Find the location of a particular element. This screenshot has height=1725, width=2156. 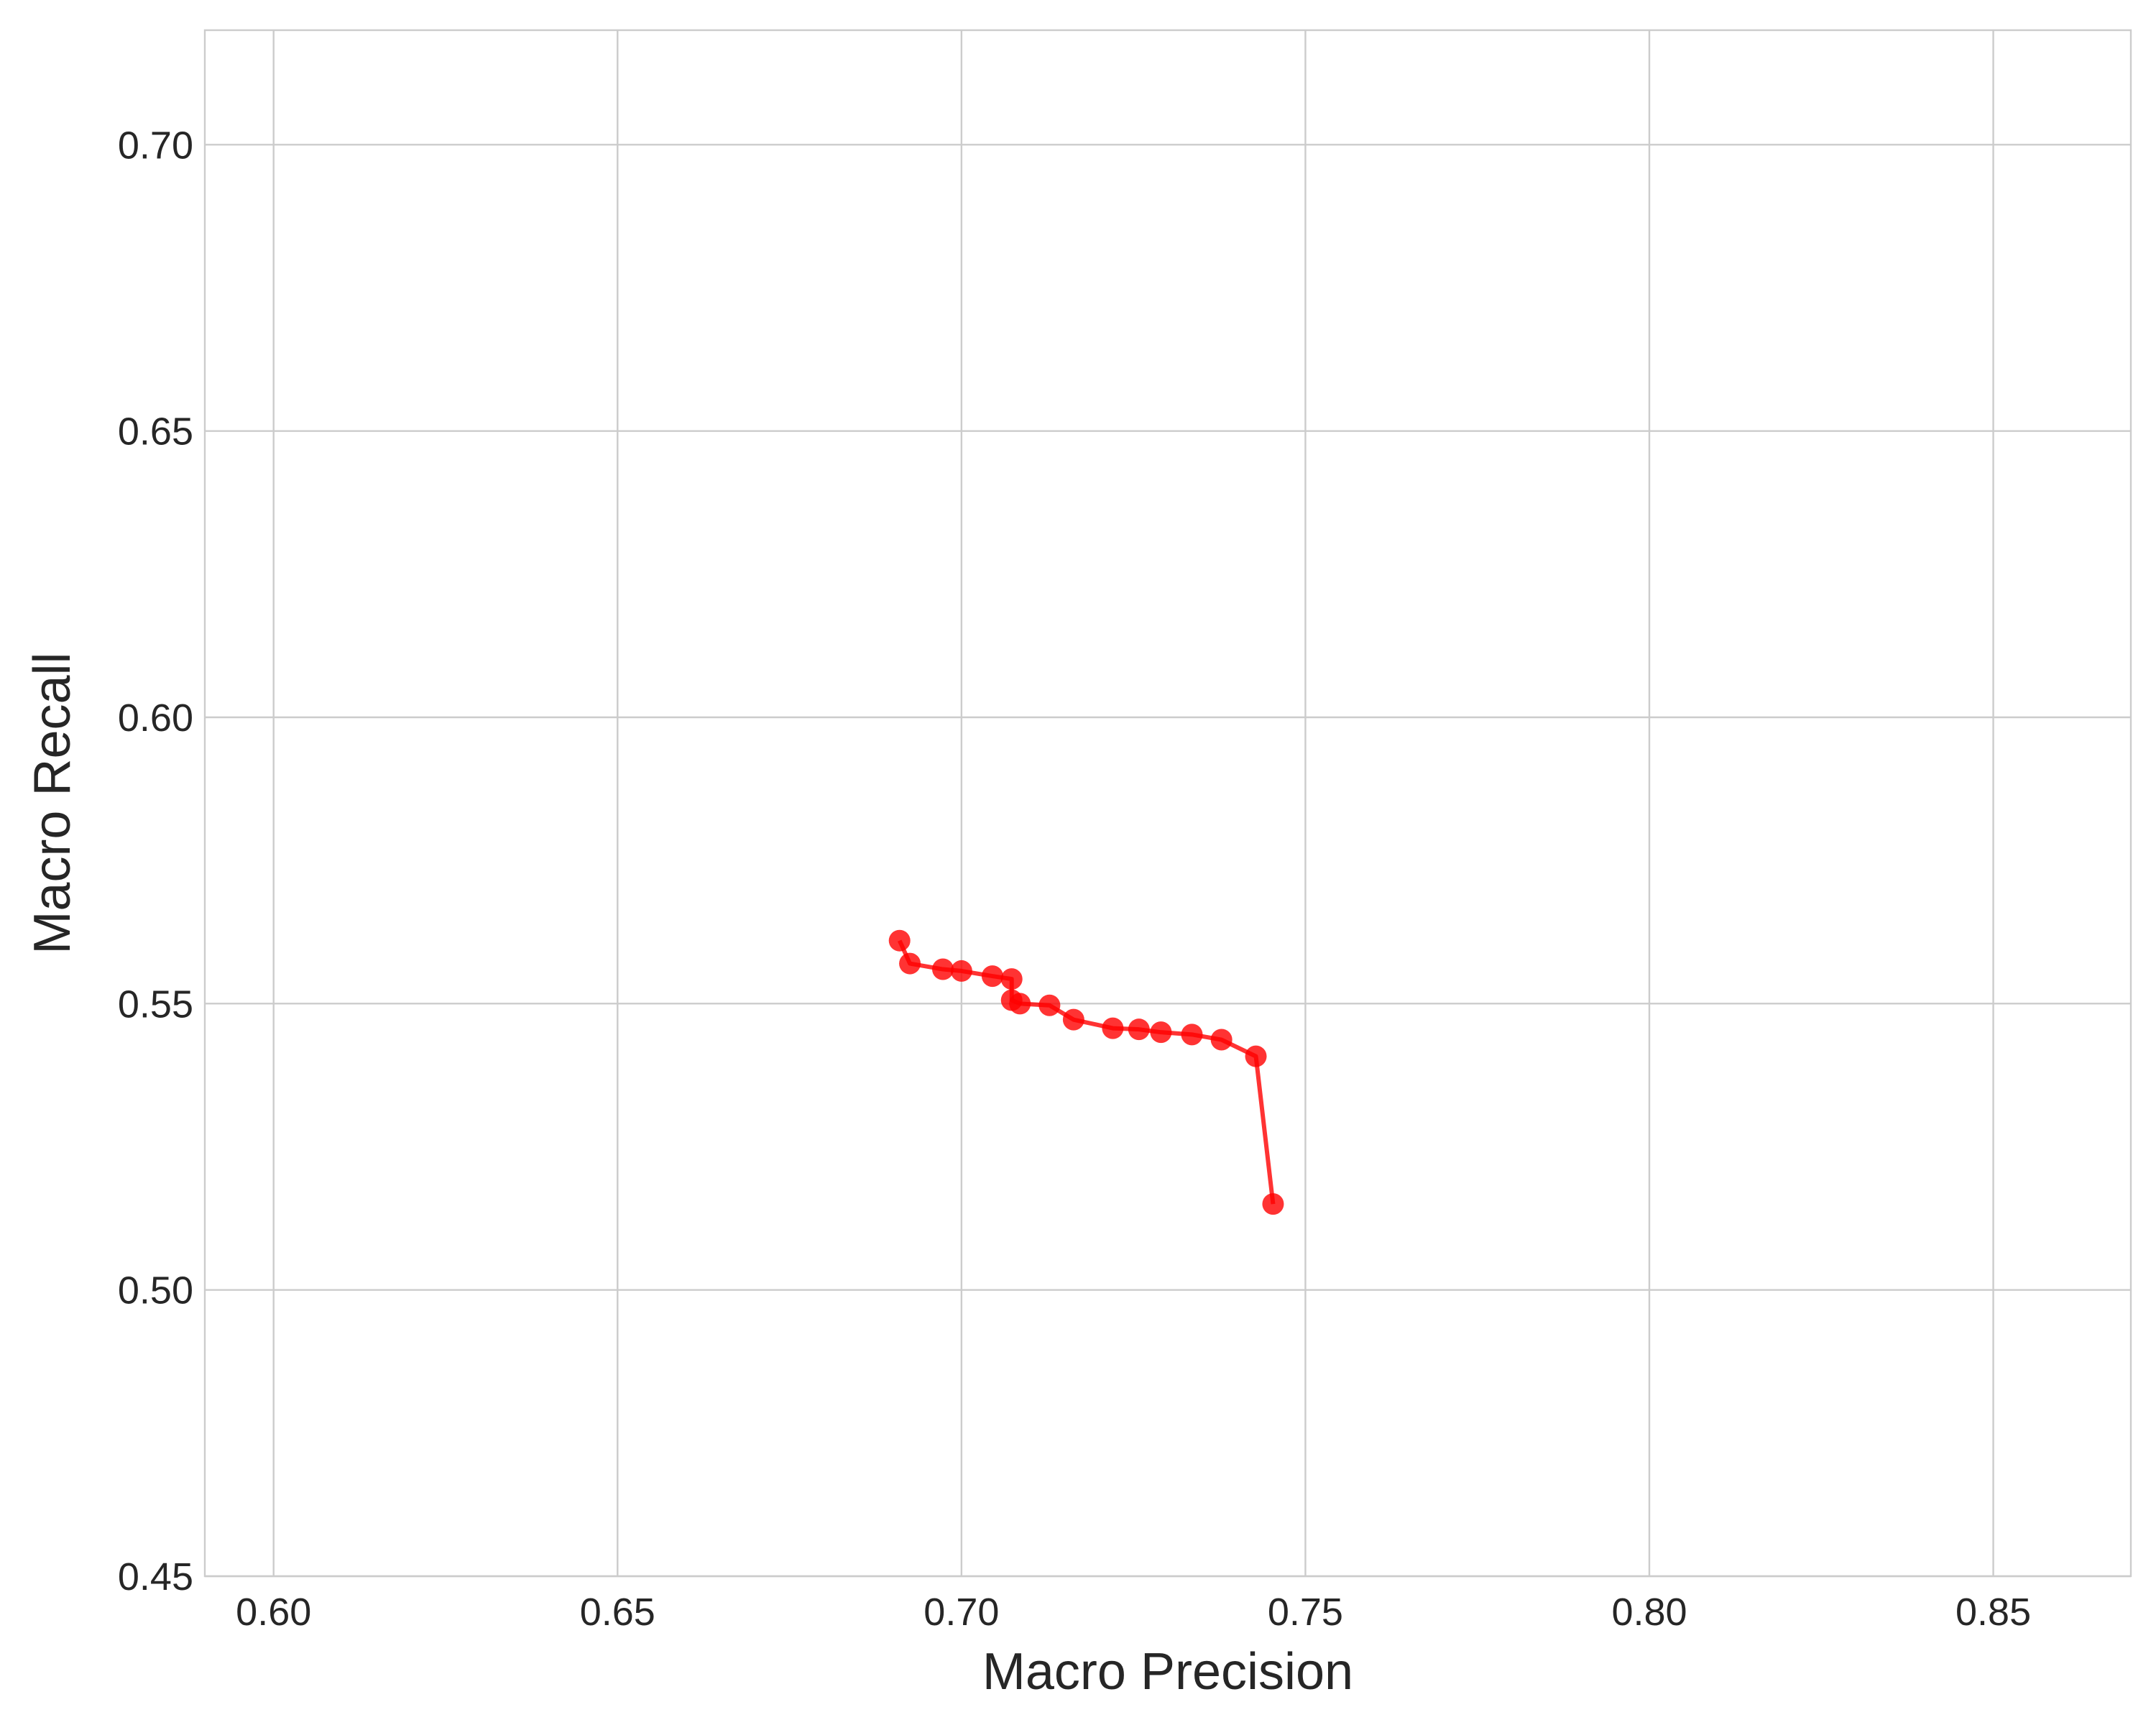

y-tick-label: 0.55 is located at coordinates (155, 1004).